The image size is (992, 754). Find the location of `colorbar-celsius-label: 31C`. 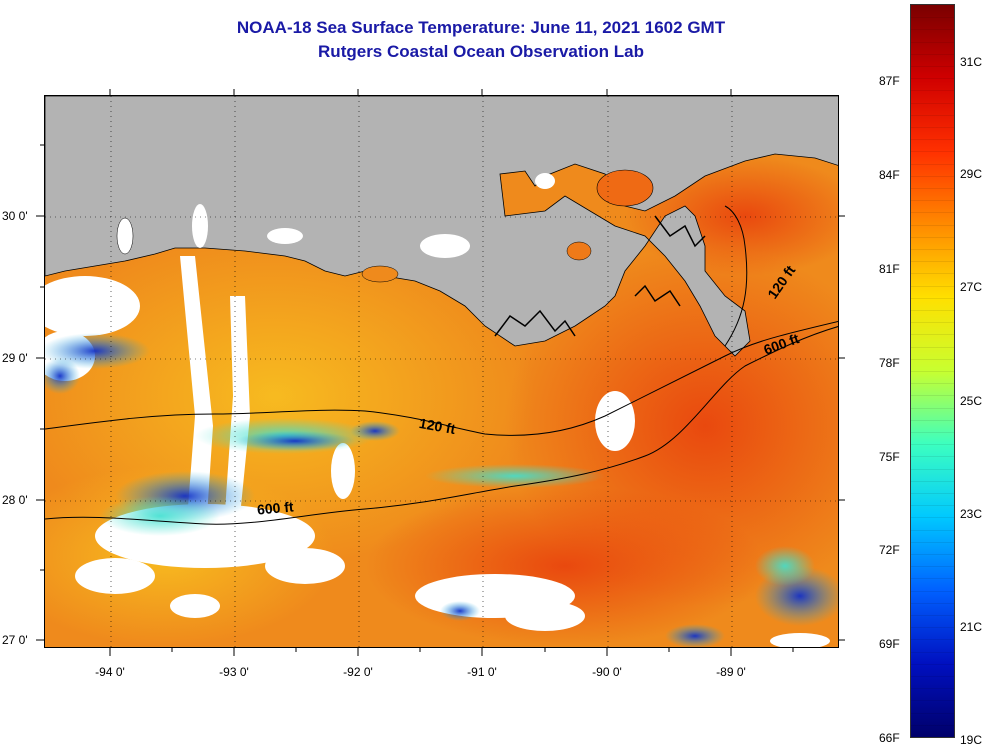

colorbar-celsius-label: 31C is located at coordinates (971, 62).